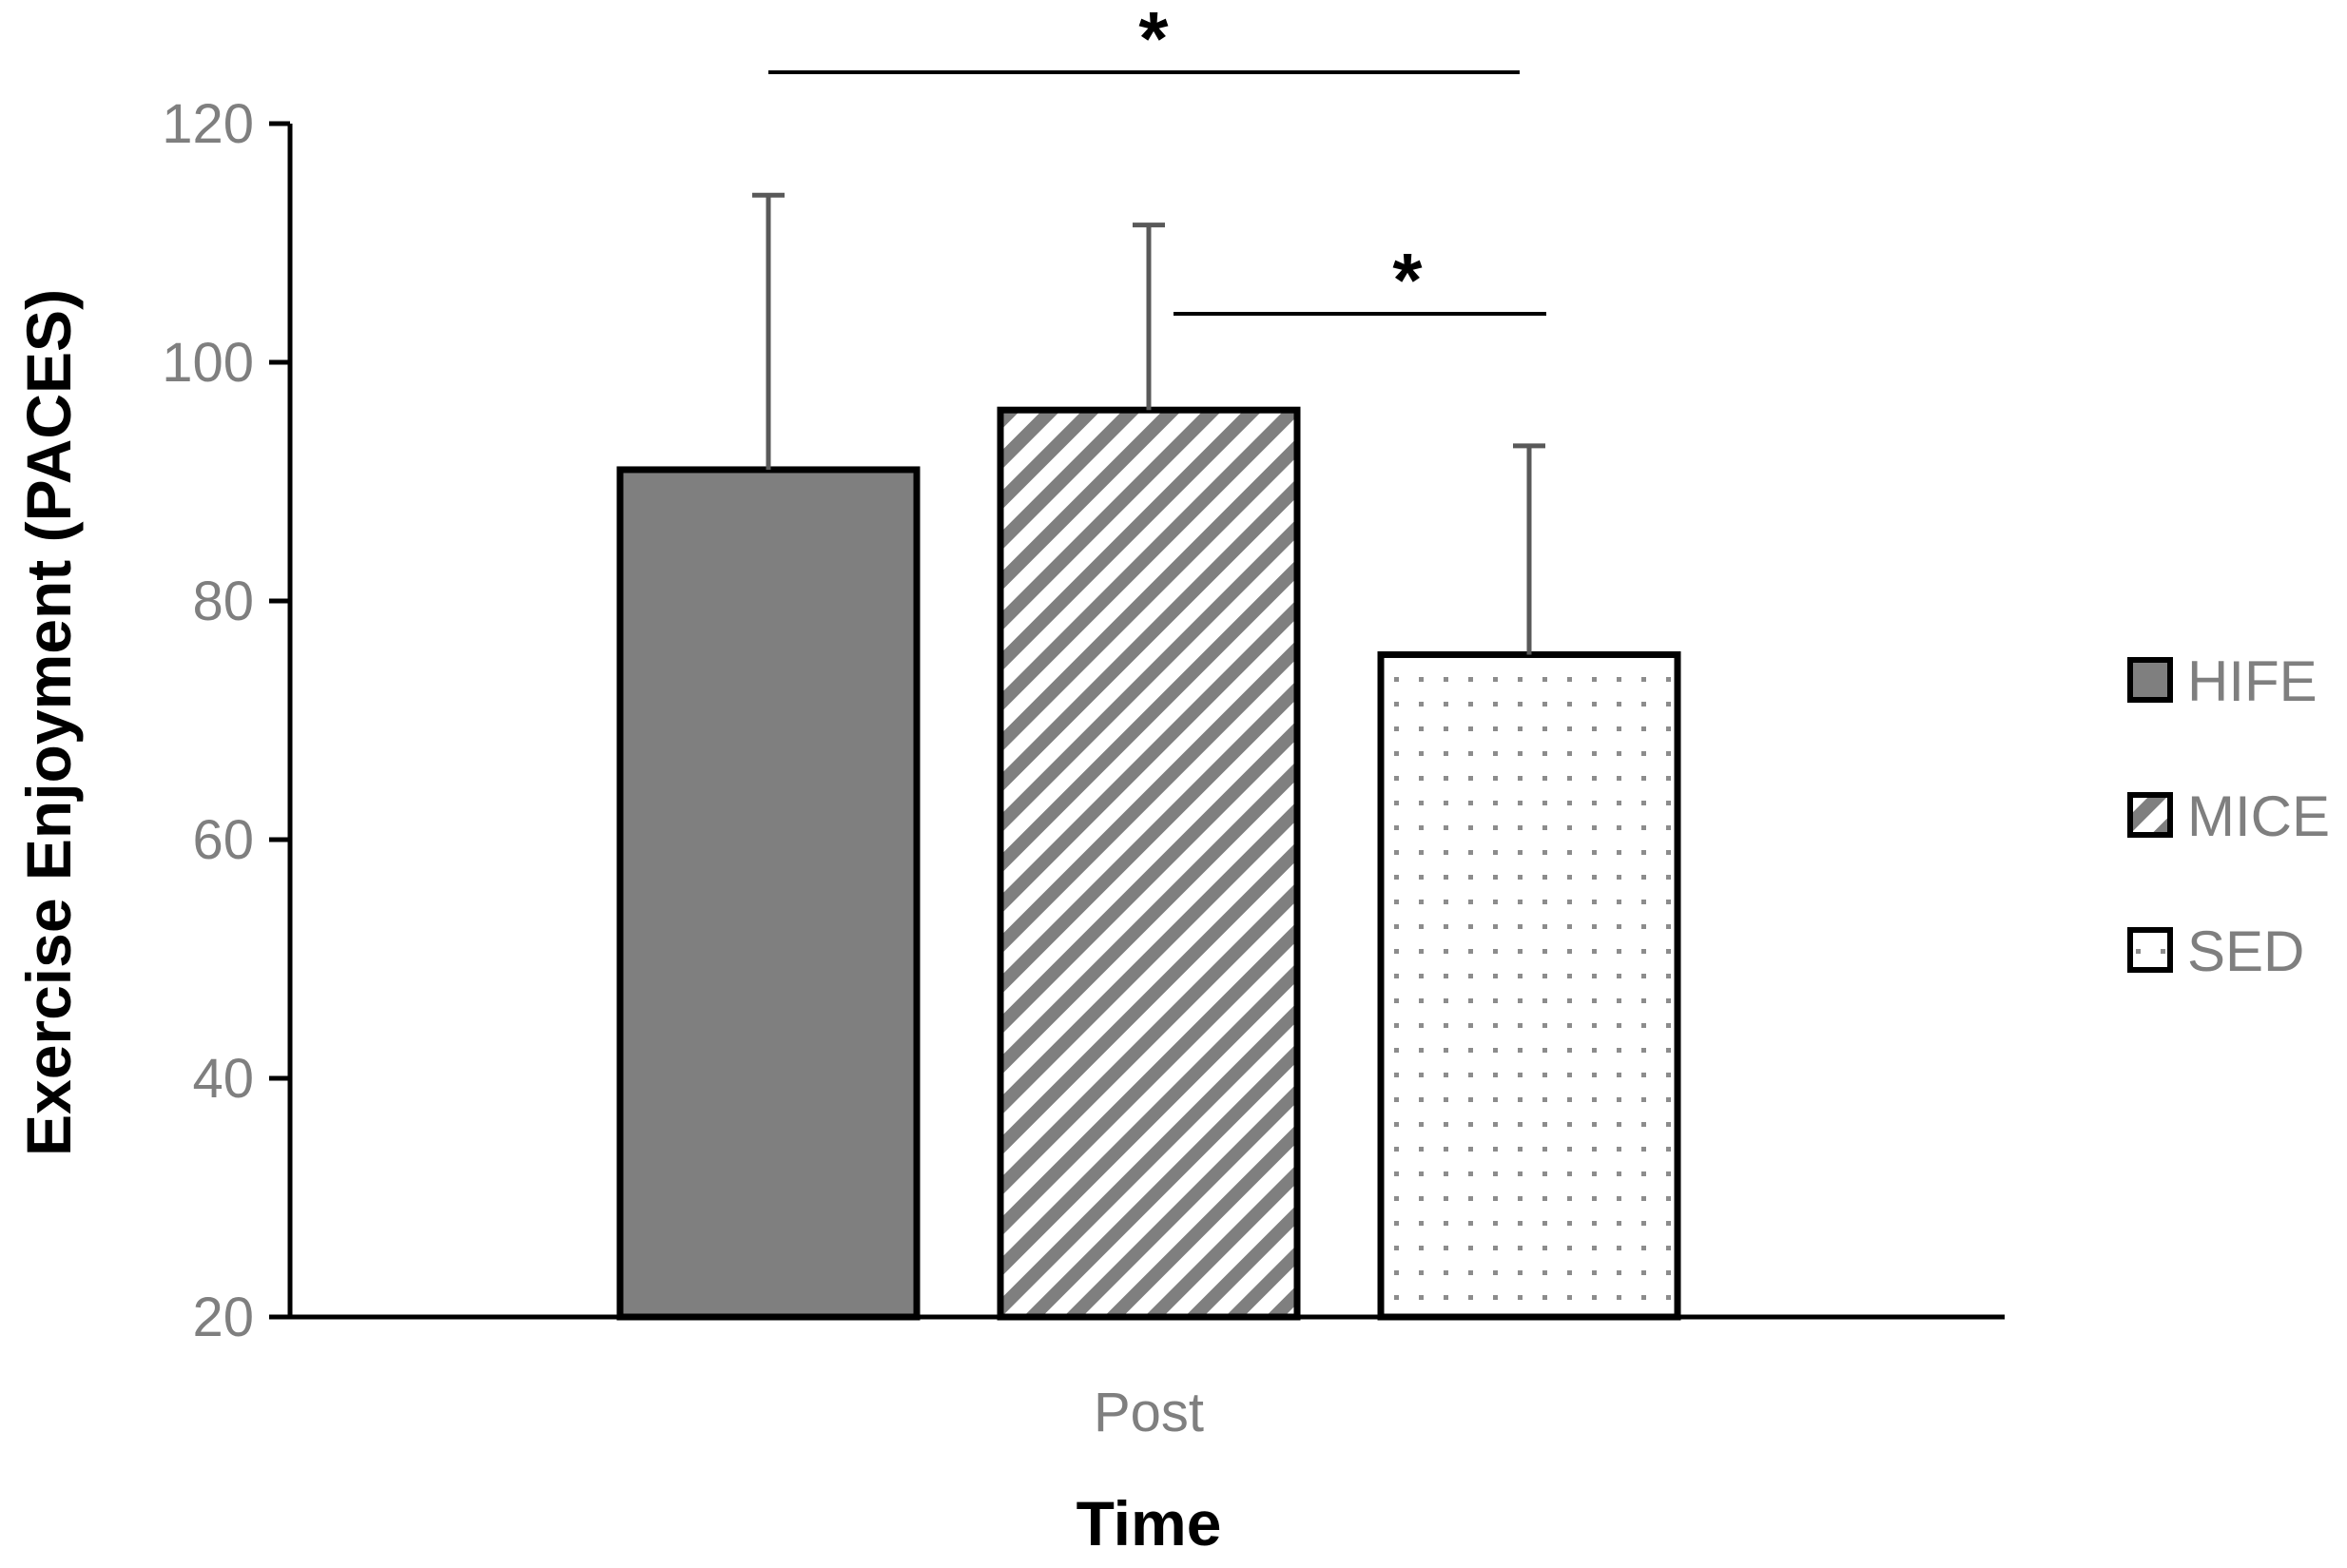 Image resolution: width=2347 pixels, height=1568 pixels. Describe the element at coordinates (2258, 816) in the screenshot. I see `legend-label-mice: MICE` at that location.